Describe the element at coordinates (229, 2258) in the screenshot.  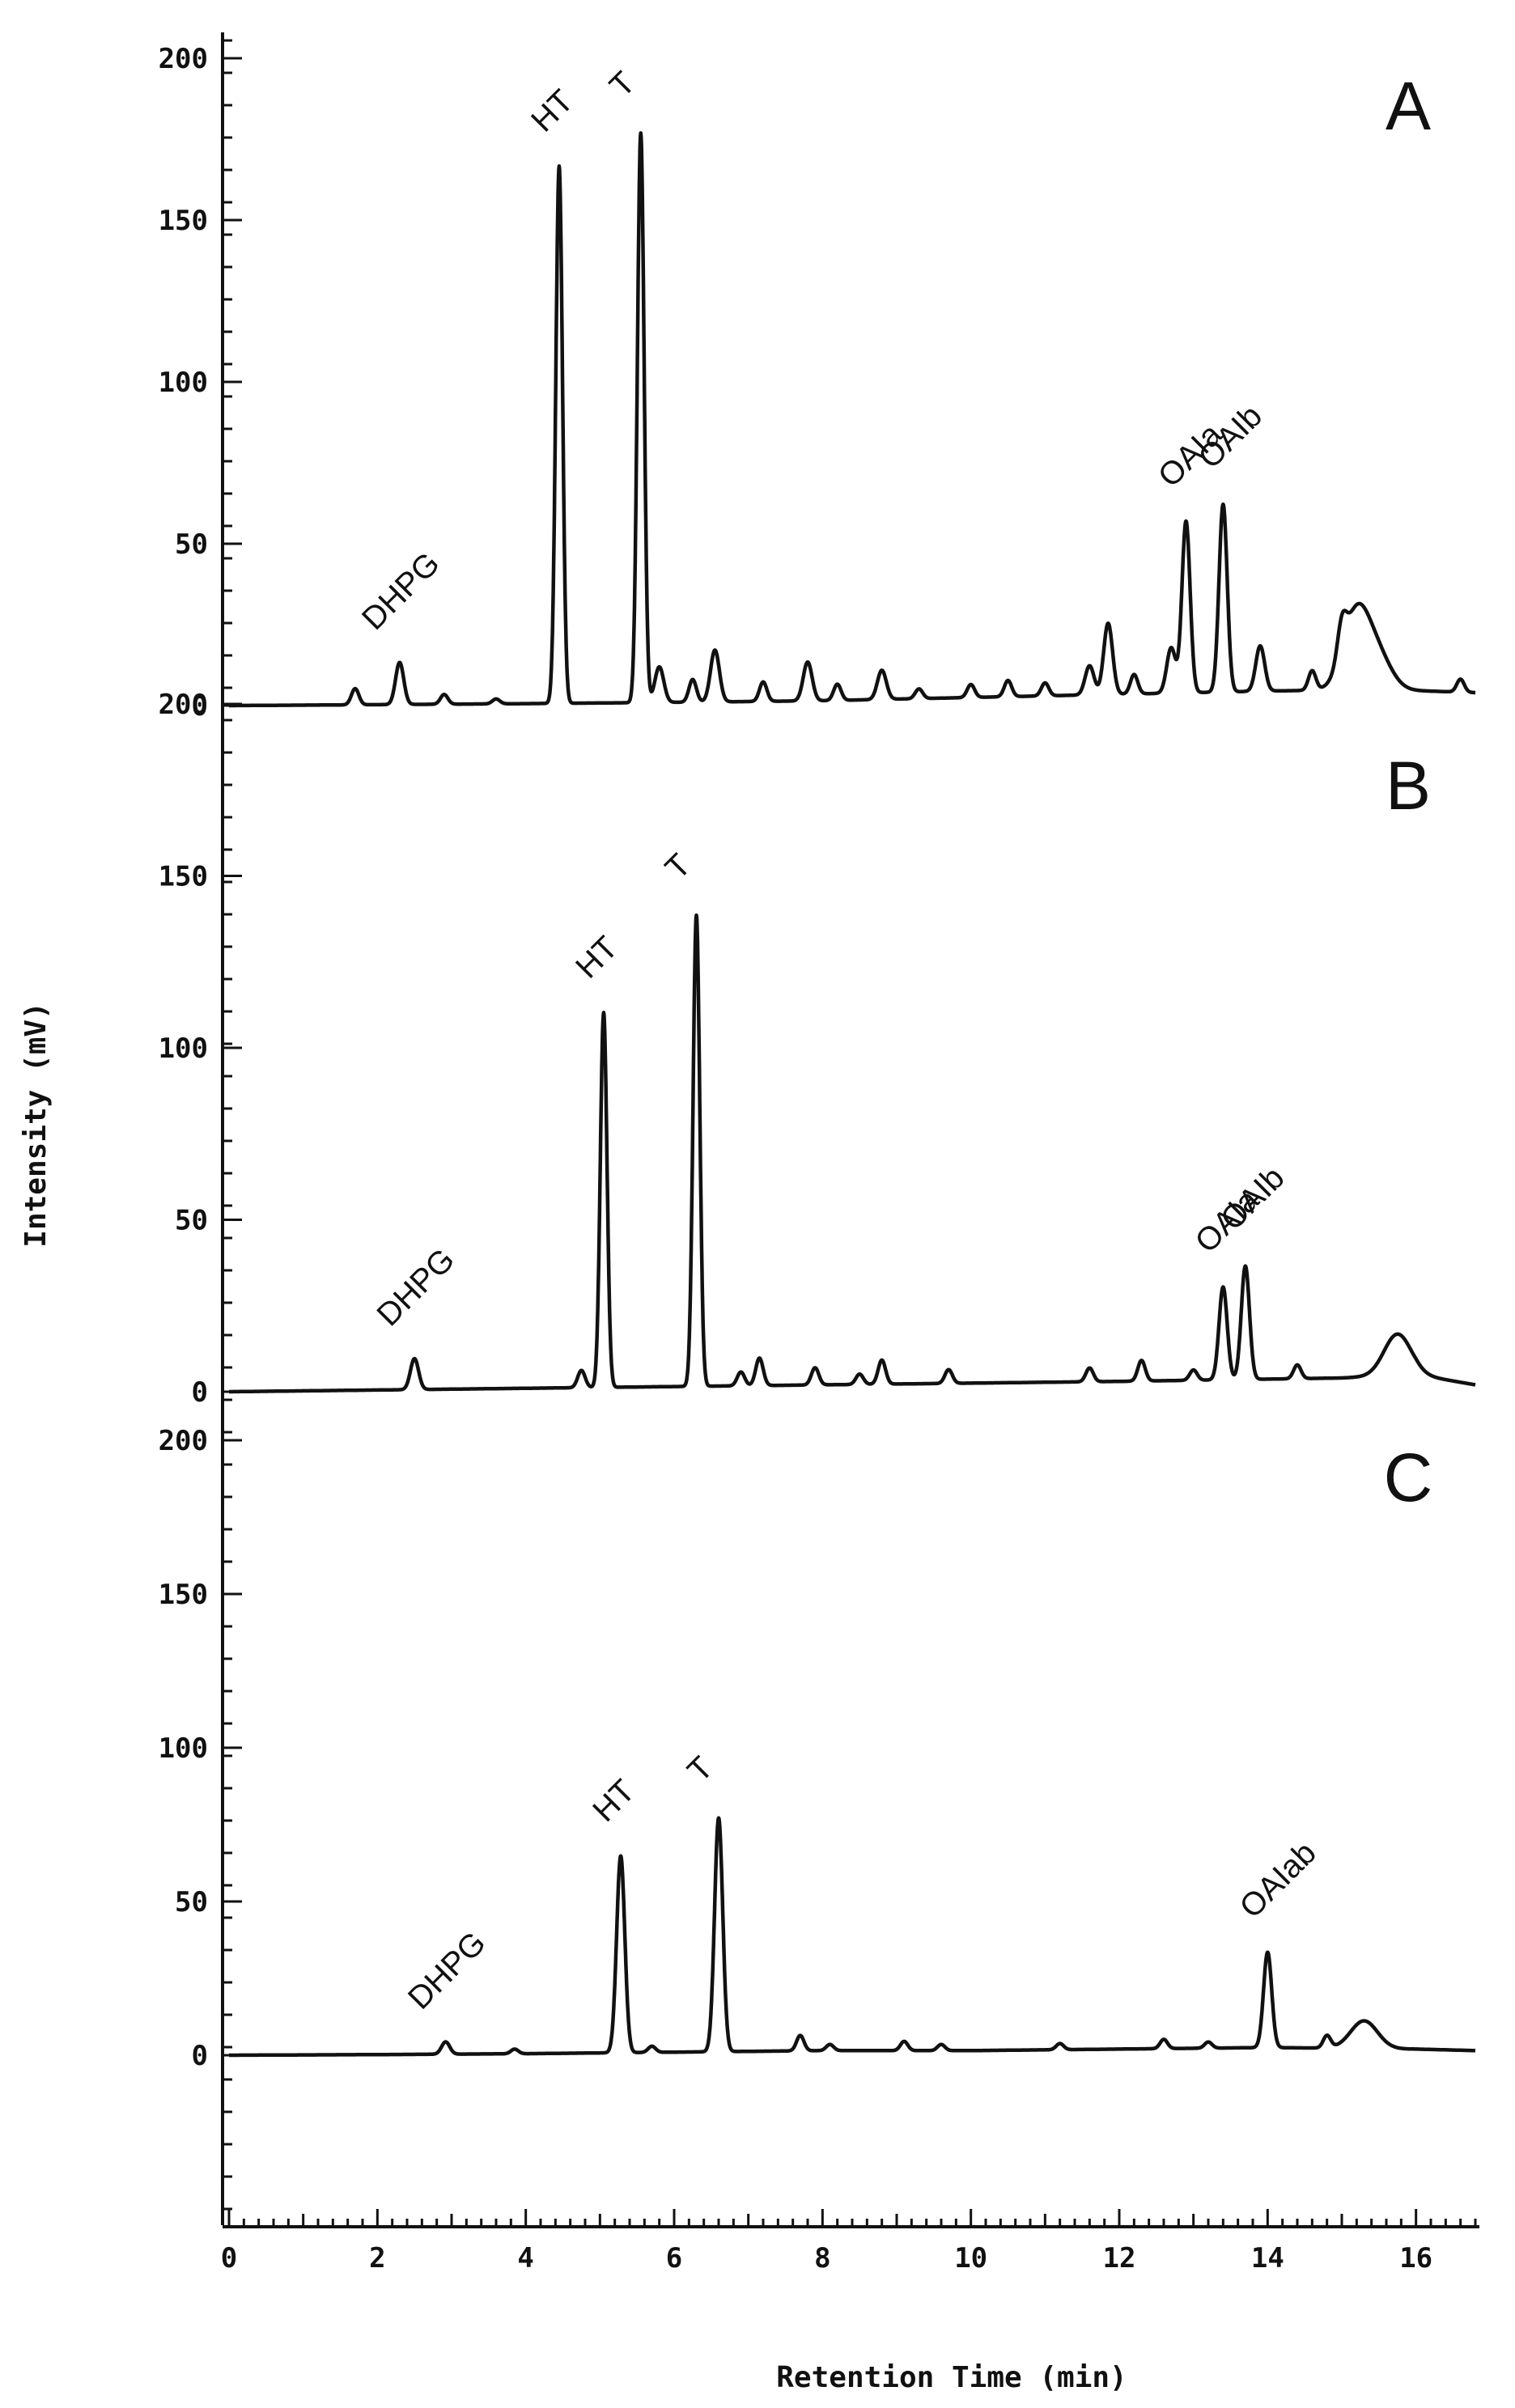
I see `x-tick-label: 0` at that location.